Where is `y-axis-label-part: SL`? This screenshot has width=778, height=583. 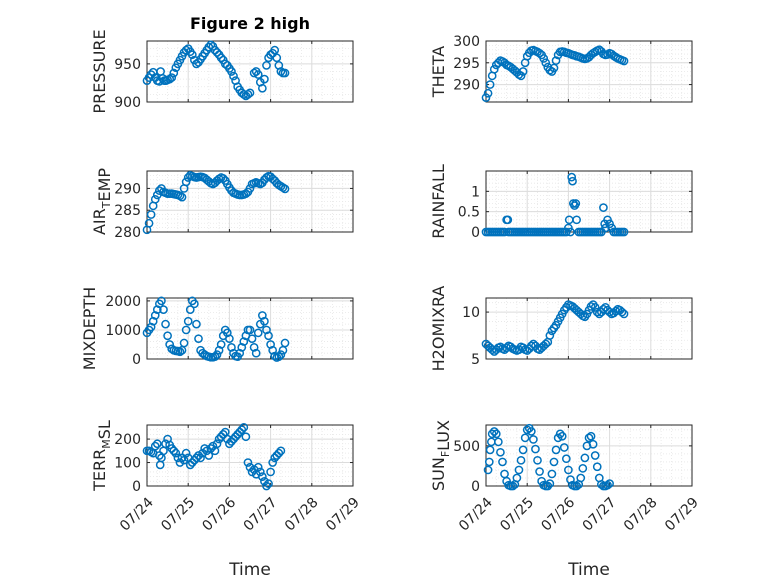
y-axis-label-part: SL is located at coordinates (104, 429).